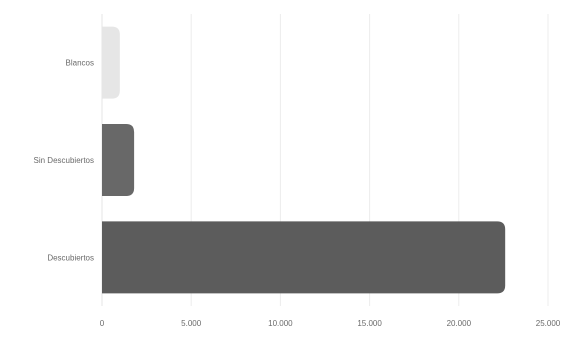 The image size is (576, 343). I want to click on category-label: Sin Descubiertos, so click(64, 160).